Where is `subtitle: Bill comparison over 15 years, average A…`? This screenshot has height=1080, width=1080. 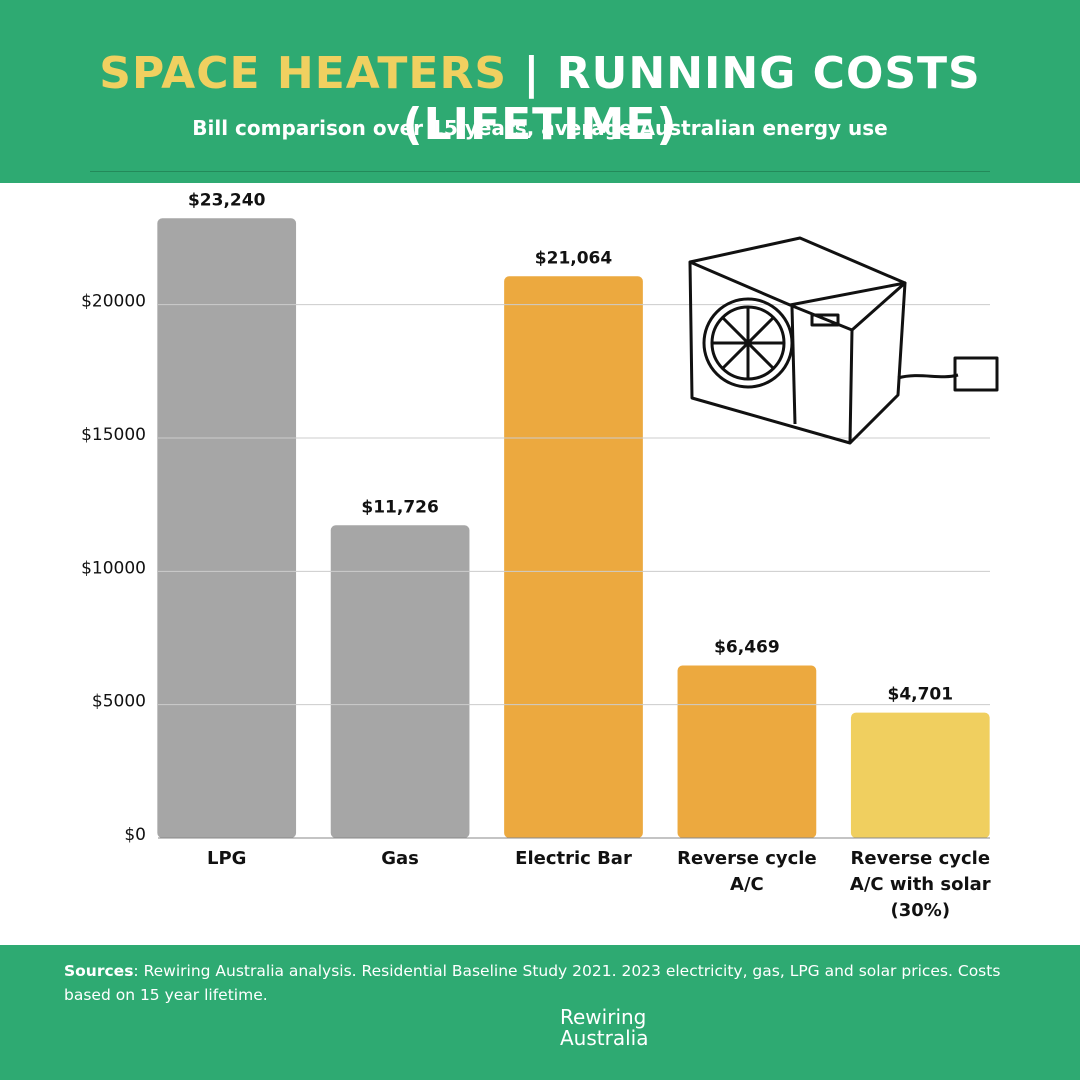 subtitle: Bill comparison over 15 years, average A… is located at coordinates (540, 128).